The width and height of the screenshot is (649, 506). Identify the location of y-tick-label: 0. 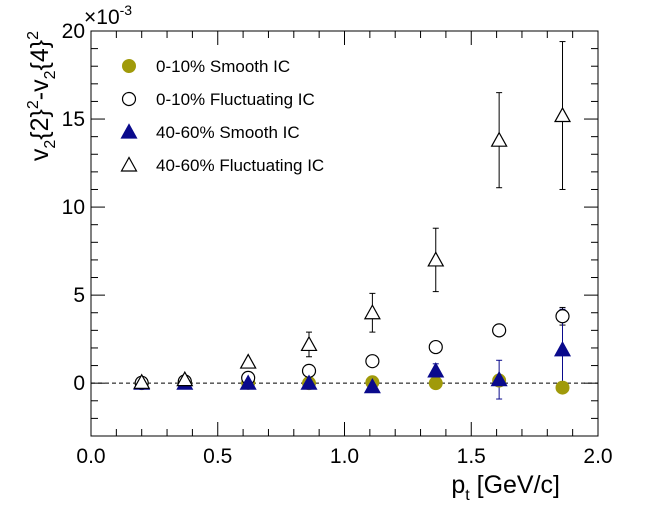
(79, 383).